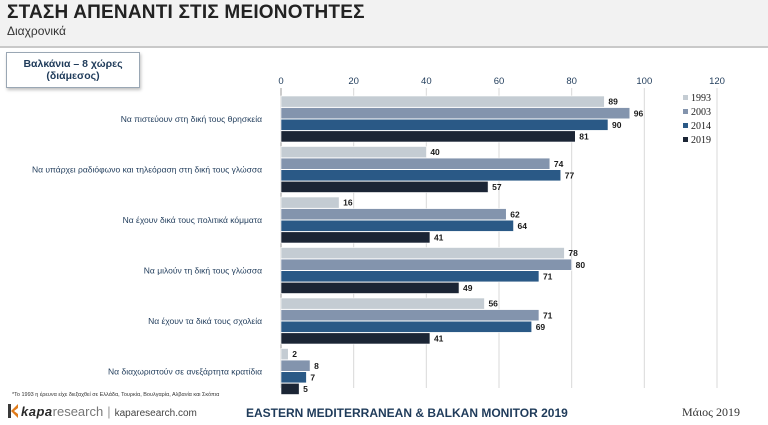  What do you see at coordinates (493, 304) in the screenshot?
I see `data-label: 56` at bounding box center [493, 304].